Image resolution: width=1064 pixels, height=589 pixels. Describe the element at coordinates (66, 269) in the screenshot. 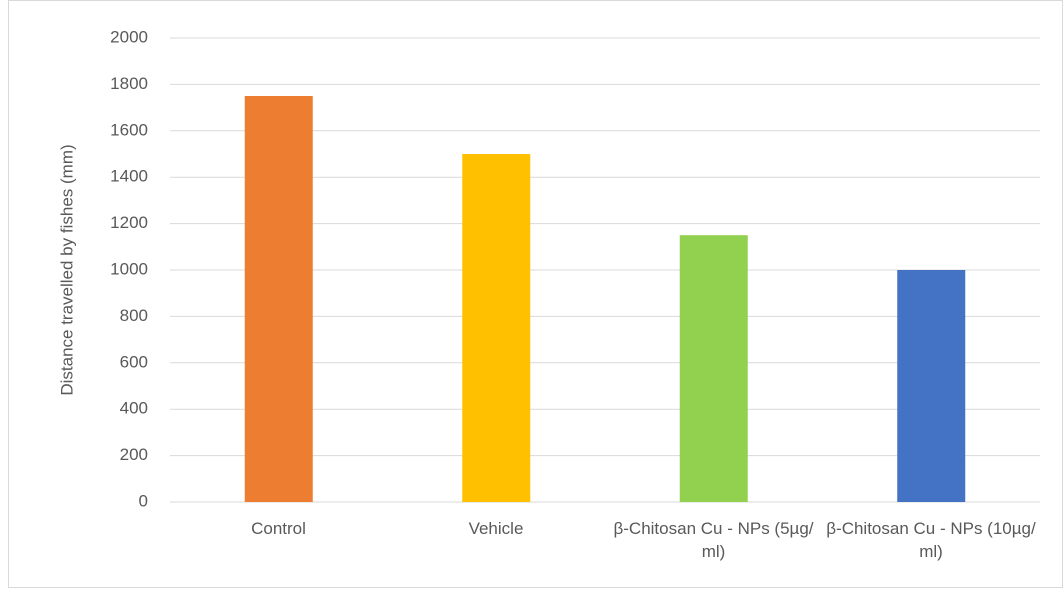

I see `y-axis-title: Distance travelled by fishes (mm)` at that location.